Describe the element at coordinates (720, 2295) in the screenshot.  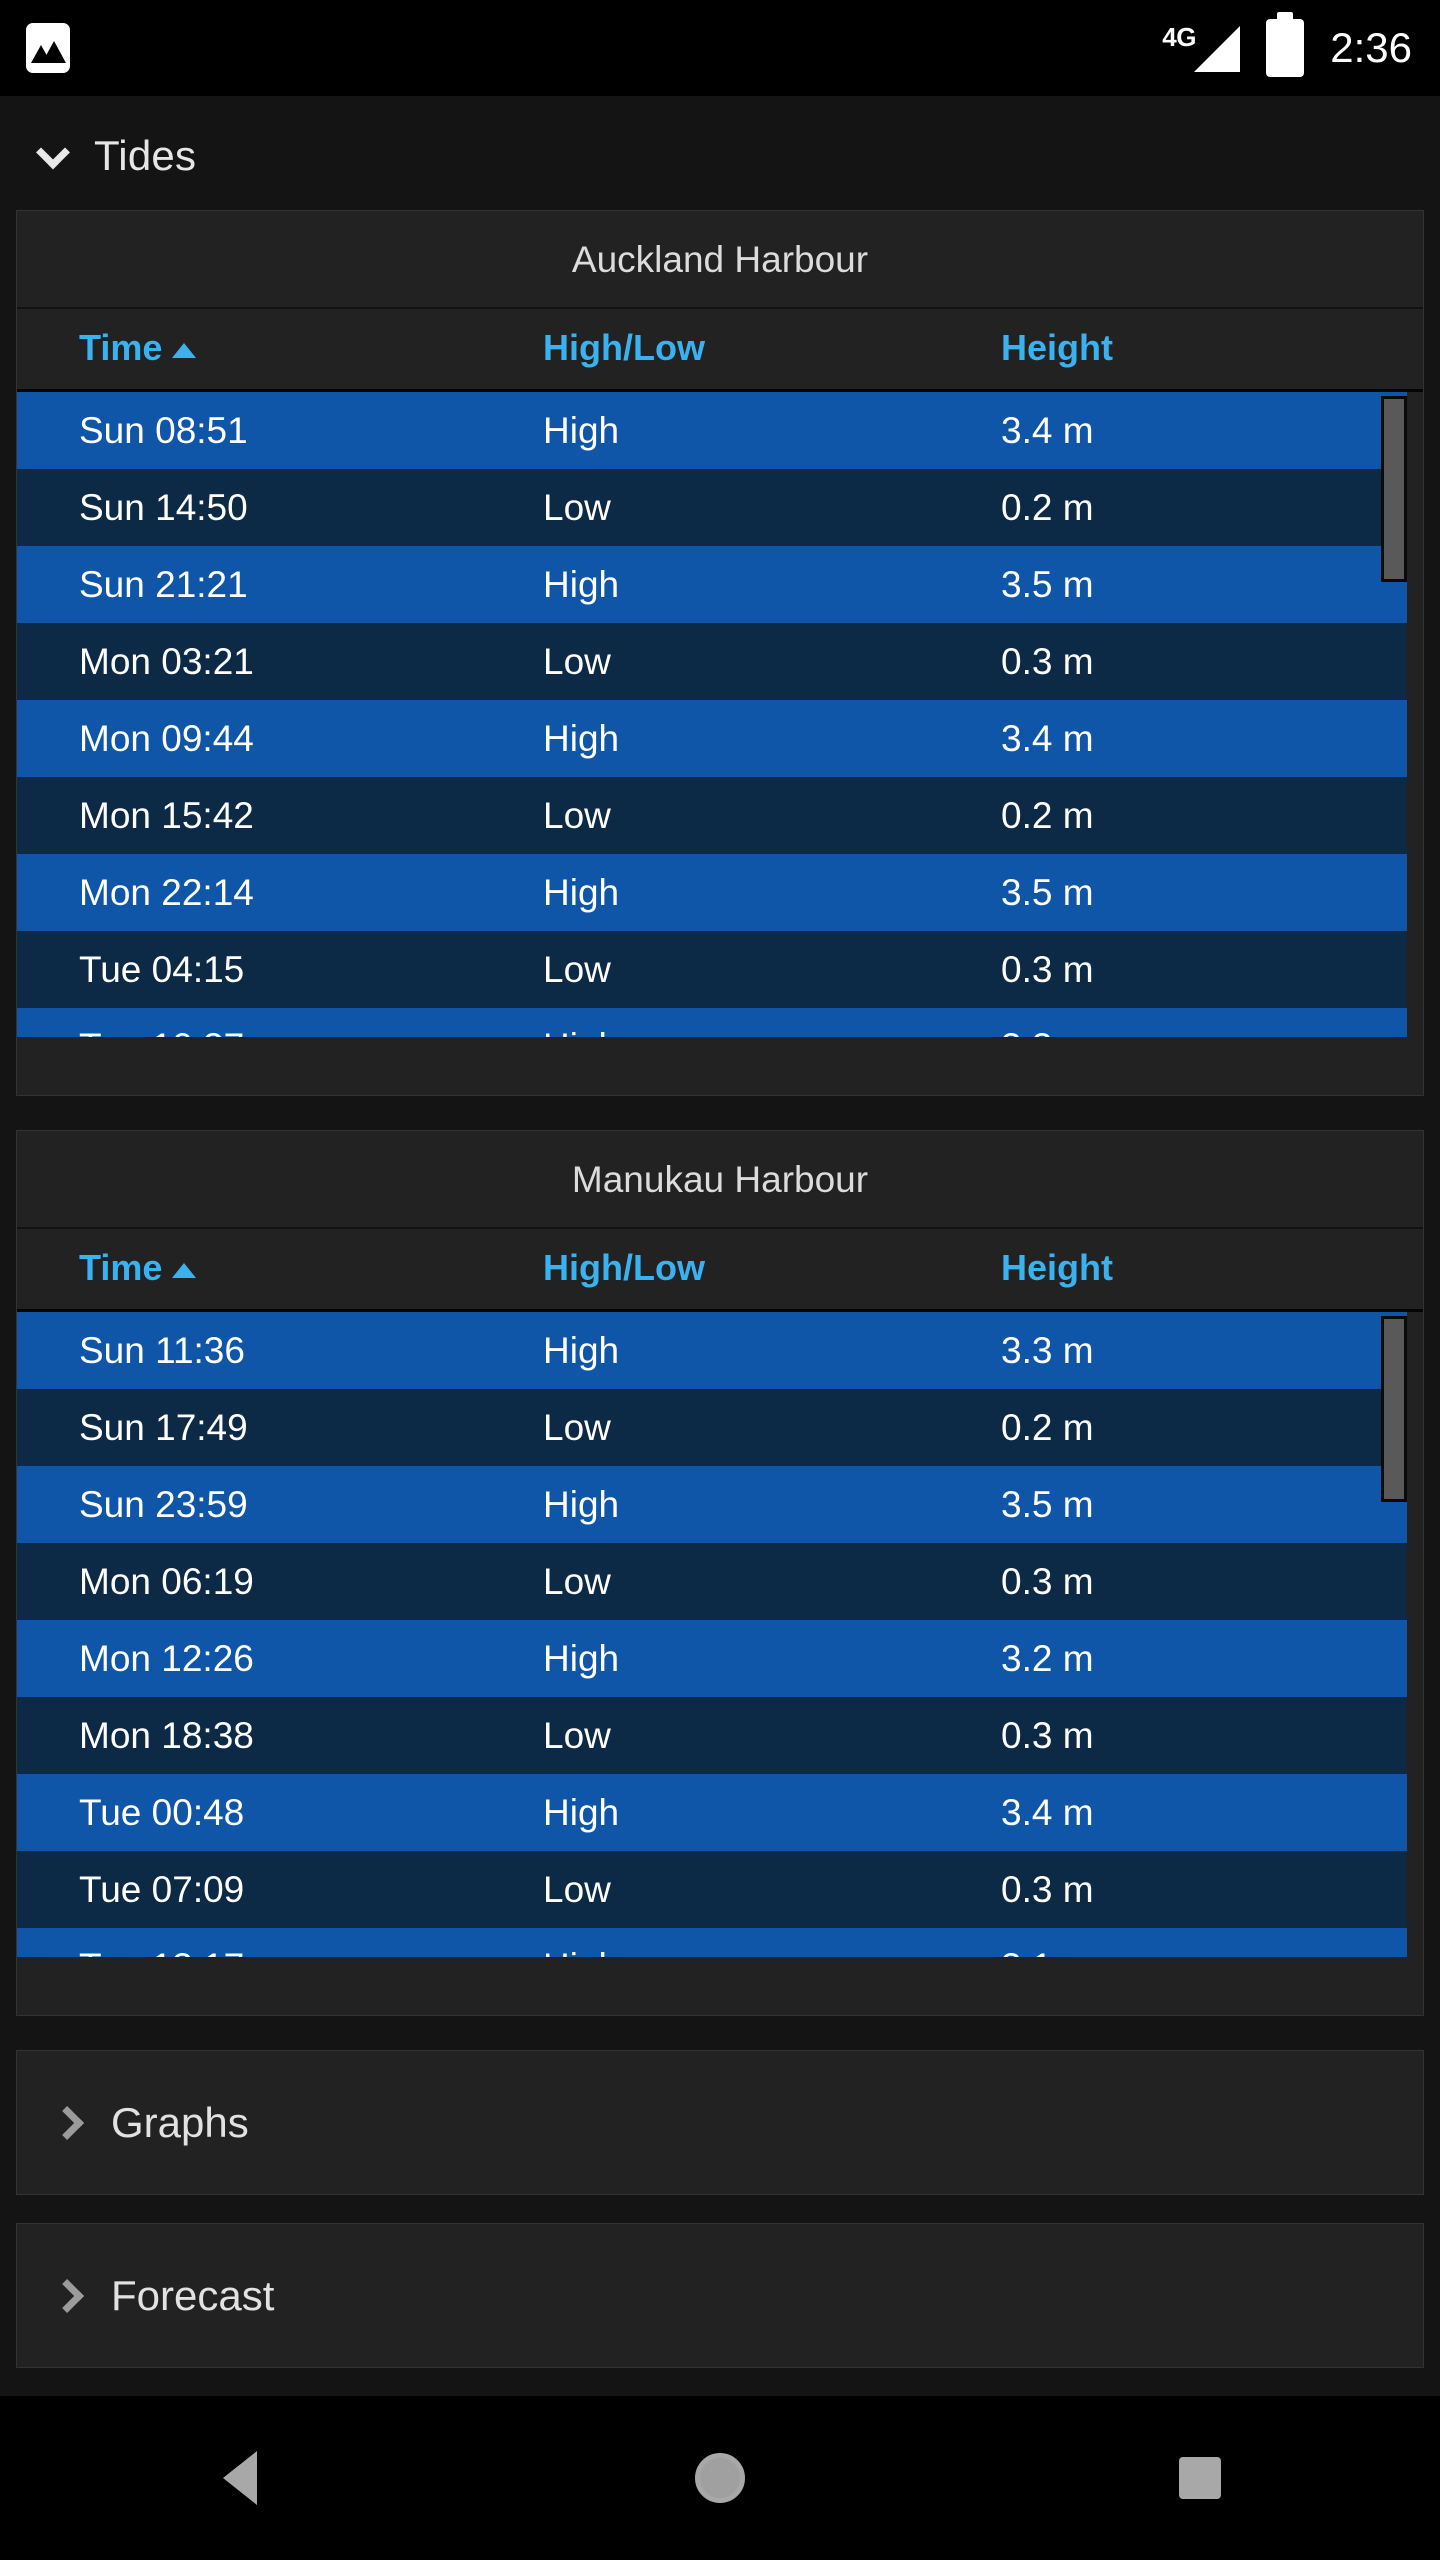
I see `section-forecast: Forecast` at that location.